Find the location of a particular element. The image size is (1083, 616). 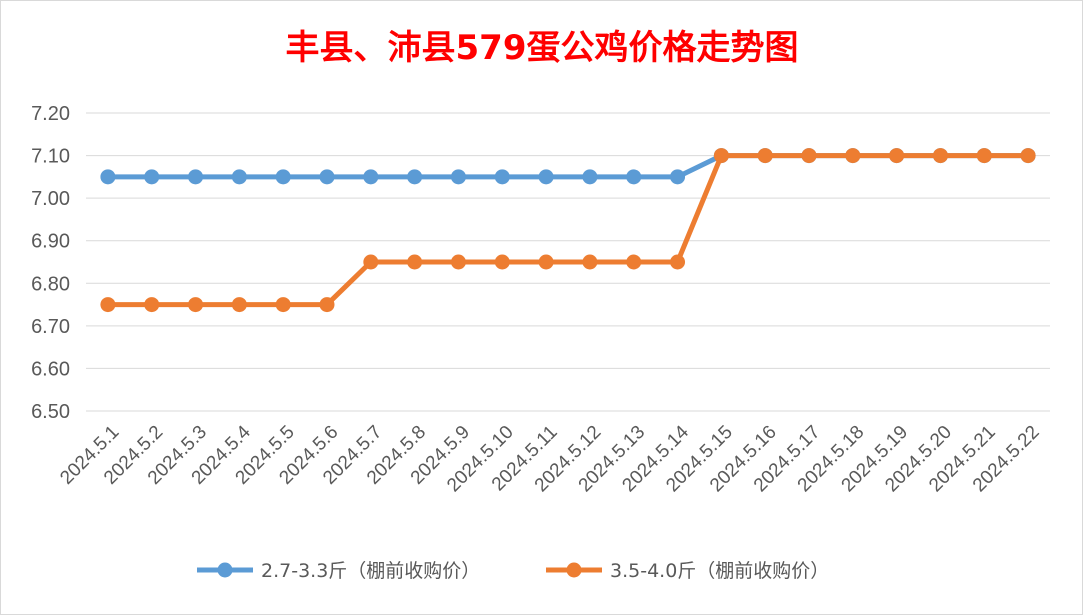

y-tick-label: 7.20 is located at coordinates (50, 114).